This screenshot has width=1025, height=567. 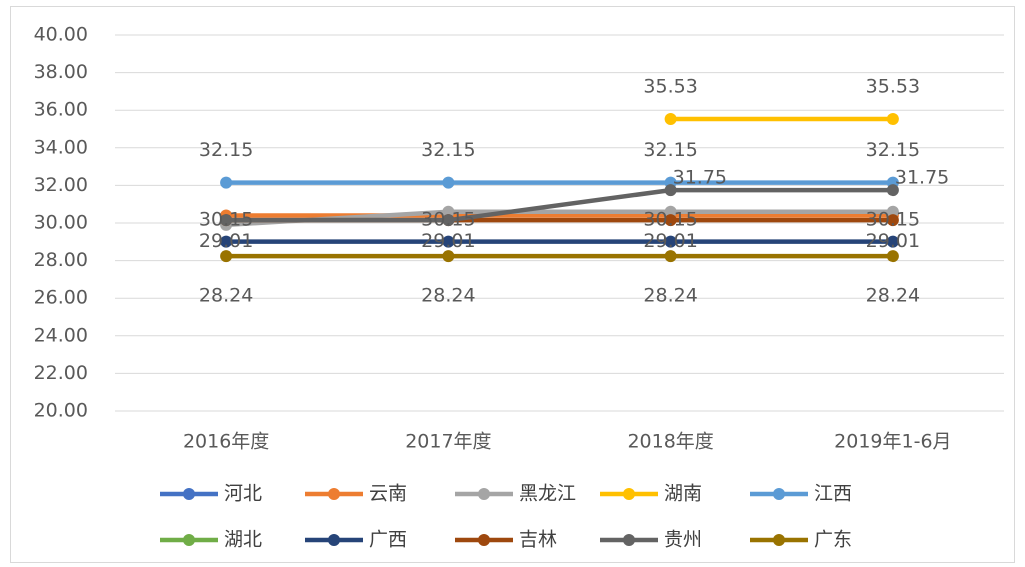 What do you see at coordinates (388, 494) in the screenshot?
I see `legend-label: 云南` at bounding box center [388, 494].